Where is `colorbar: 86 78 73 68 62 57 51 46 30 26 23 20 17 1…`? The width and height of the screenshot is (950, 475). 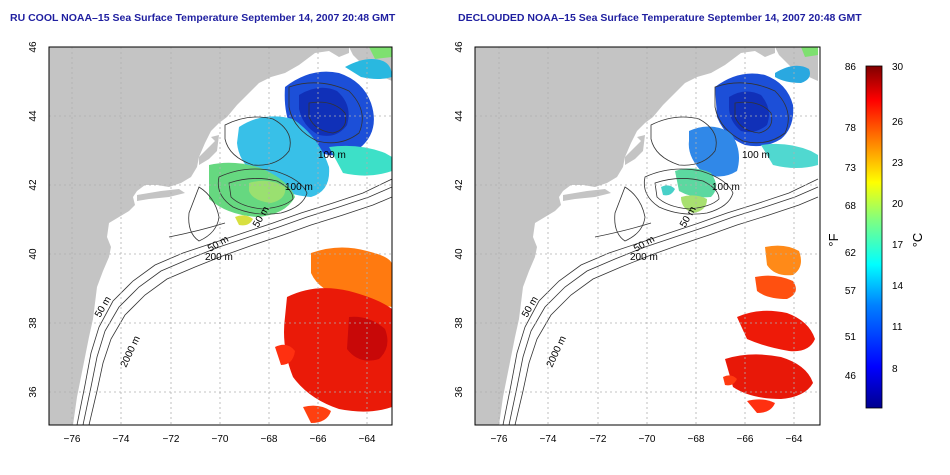
colorbar: 86 78 73 68 62 57 51 46 30 26 23 20 17 1… is located at coordinates (875, 235).